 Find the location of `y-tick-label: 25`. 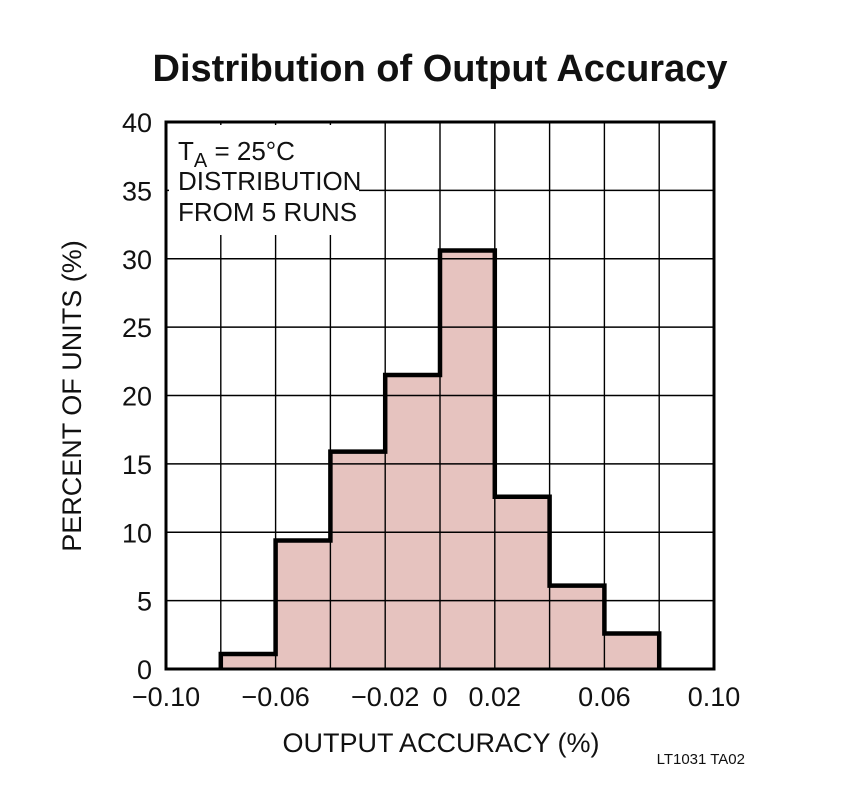

y-tick-label: 25 is located at coordinates (137, 328).